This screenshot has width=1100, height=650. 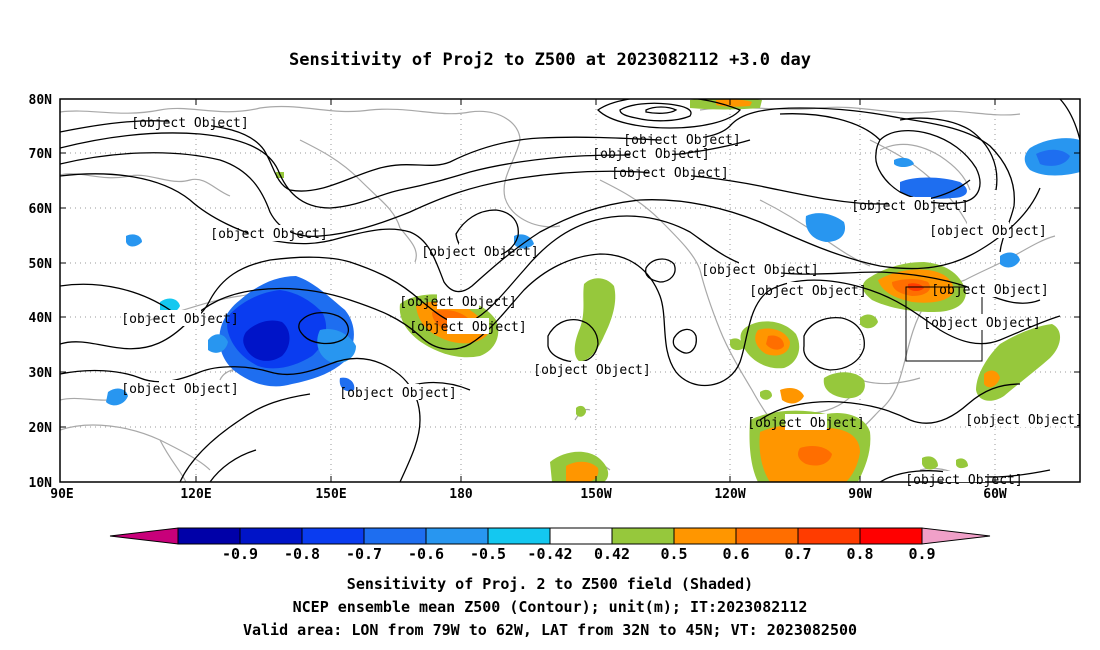 I want to click on colorbar-max-arrow, so click(x=956, y=536).